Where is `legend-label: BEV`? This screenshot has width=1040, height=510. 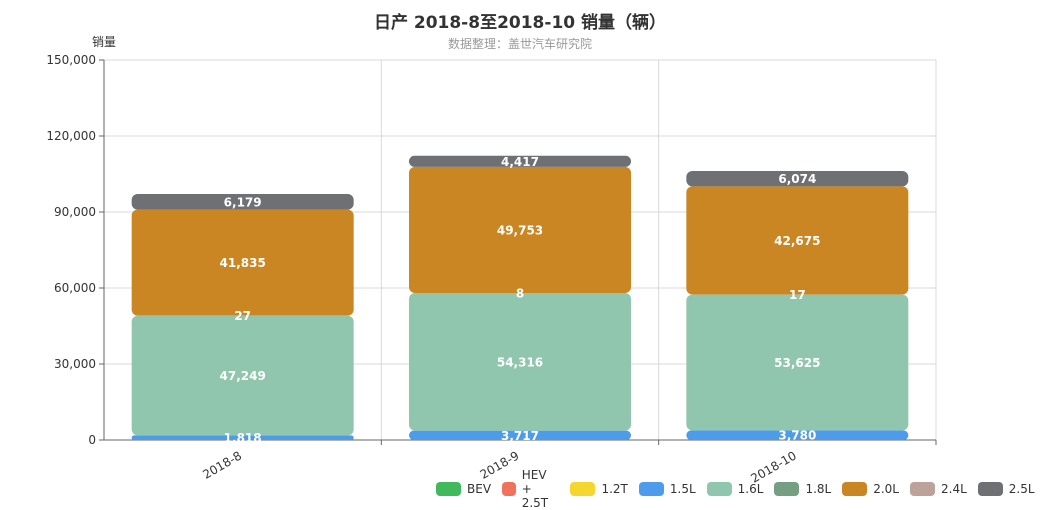 legend-label: BEV is located at coordinates (479, 489).